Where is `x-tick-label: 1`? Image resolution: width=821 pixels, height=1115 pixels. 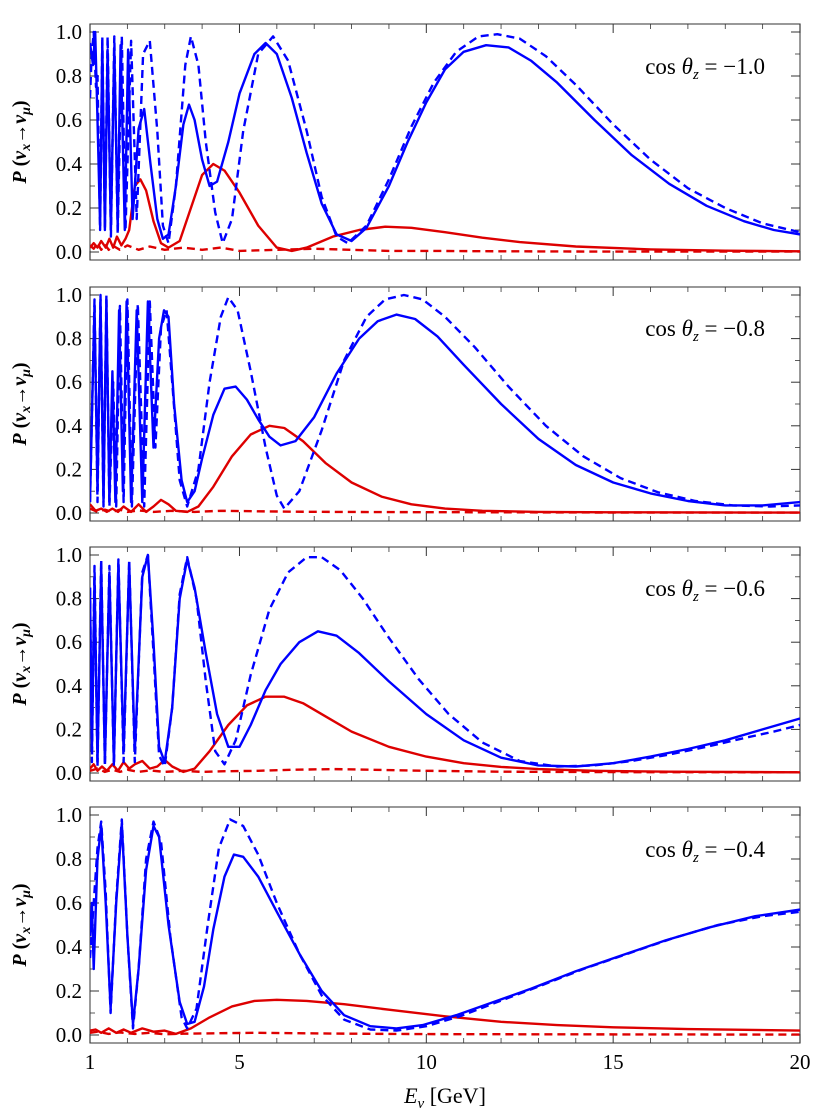 x-tick-label: 1 is located at coordinates (90, 1062).